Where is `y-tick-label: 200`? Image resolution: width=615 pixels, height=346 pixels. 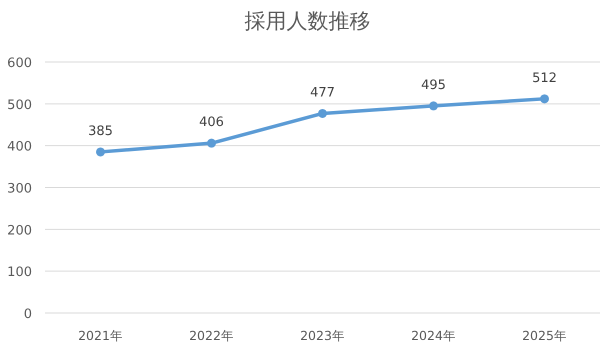 y-tick-label: 200 is located at coordinates (19, 230).